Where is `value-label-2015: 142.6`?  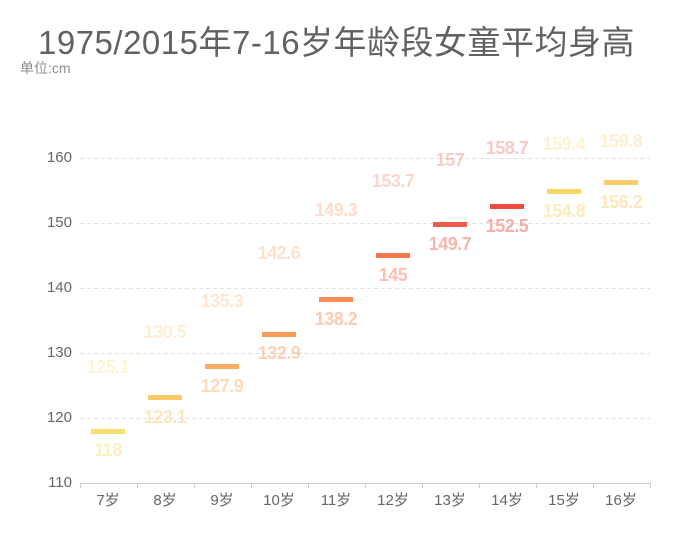
value-label-2015: 142.6 is located at coordinates (279, 253).